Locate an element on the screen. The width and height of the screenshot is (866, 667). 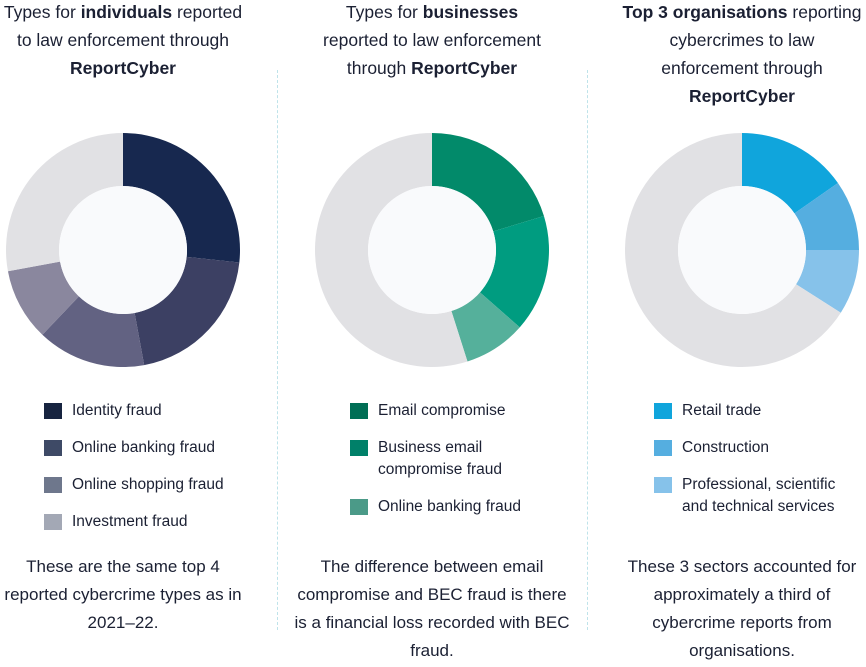
legend-item: Identity fraud is located at coordinates (159, 411).